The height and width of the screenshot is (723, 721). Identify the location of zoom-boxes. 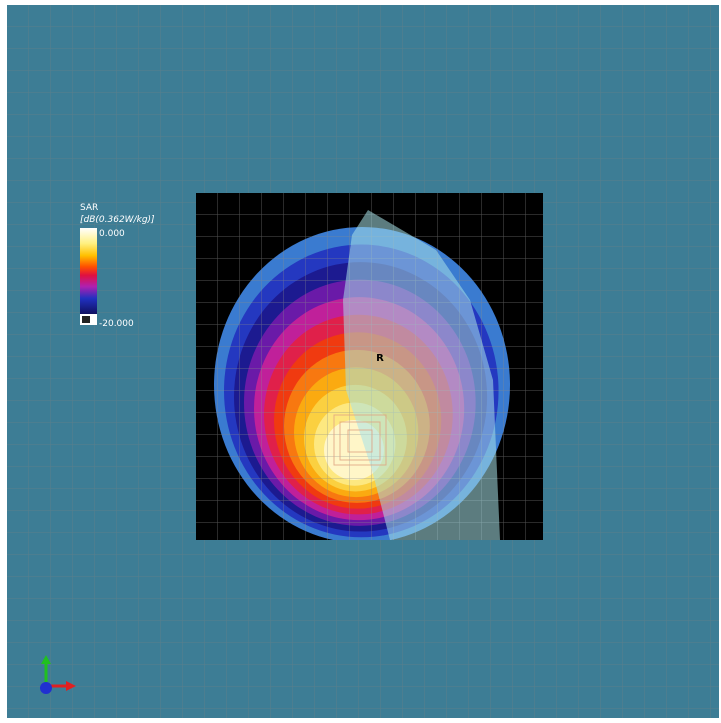
(360, 440).